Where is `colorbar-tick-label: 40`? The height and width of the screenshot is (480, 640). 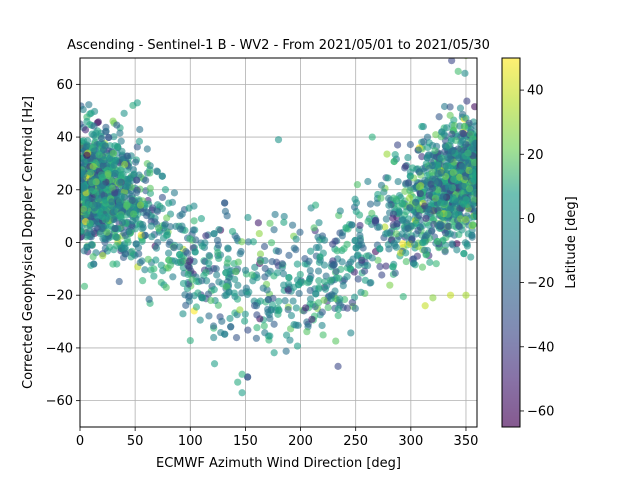 colorbar-tick-label: 40 is located at coordinates (535, 91).